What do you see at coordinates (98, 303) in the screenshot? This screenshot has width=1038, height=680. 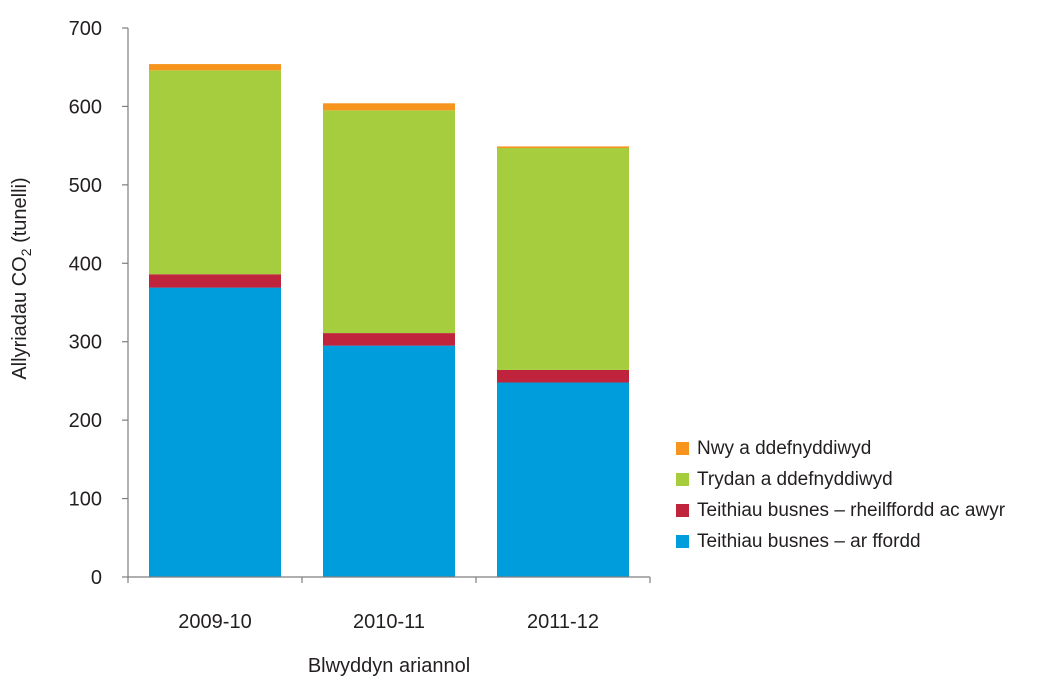 I see `y-ticks-group: 0 100 200 300 400 500 600 700` at bounding box center [98, 303].